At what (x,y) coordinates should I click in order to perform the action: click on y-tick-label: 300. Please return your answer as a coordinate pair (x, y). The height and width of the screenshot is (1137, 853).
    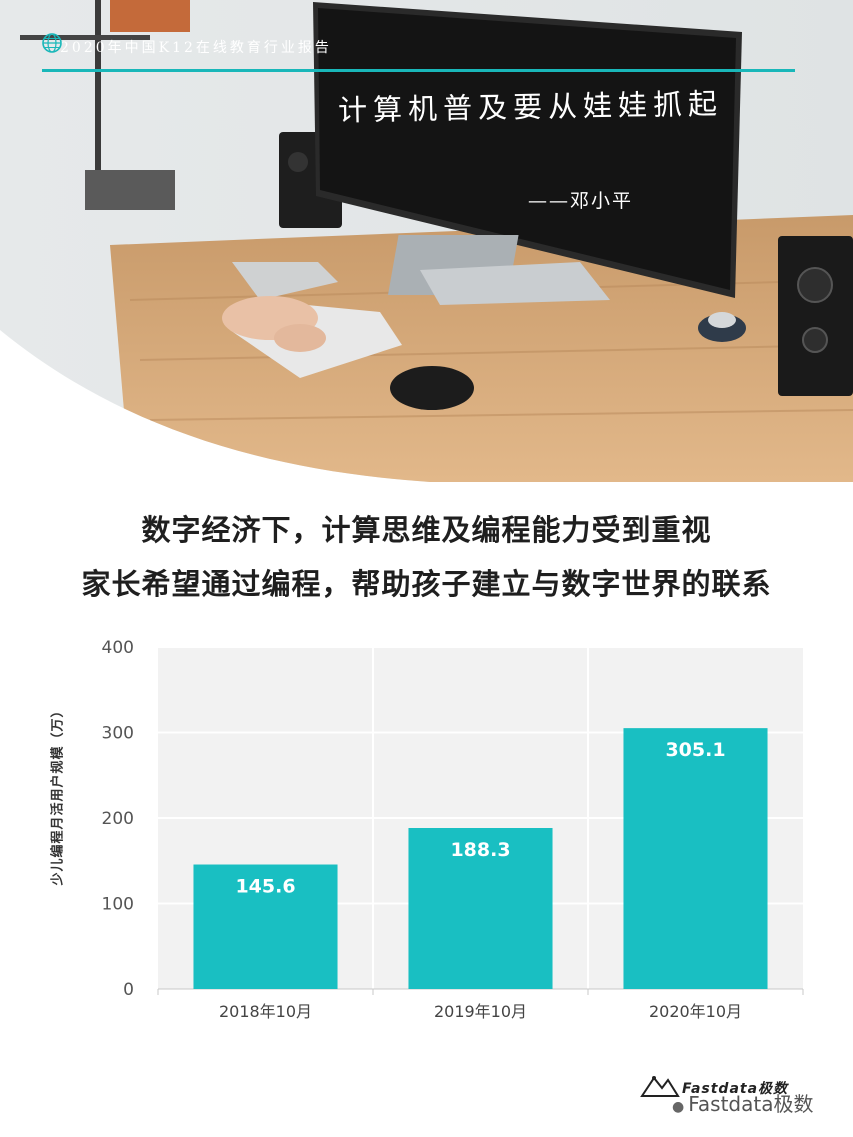
    Looking at the image, I should click on (118, 734).